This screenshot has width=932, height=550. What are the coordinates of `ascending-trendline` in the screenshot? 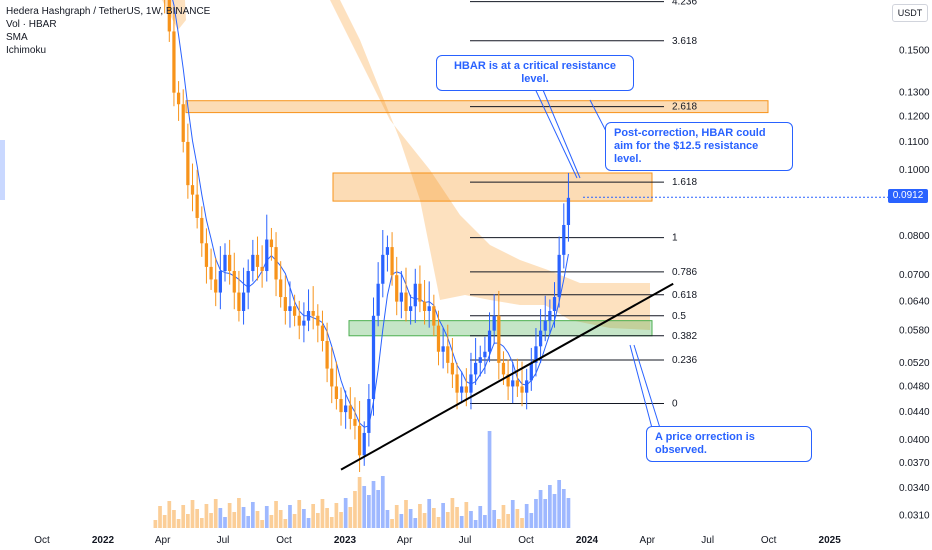 It's located at (507, 376).